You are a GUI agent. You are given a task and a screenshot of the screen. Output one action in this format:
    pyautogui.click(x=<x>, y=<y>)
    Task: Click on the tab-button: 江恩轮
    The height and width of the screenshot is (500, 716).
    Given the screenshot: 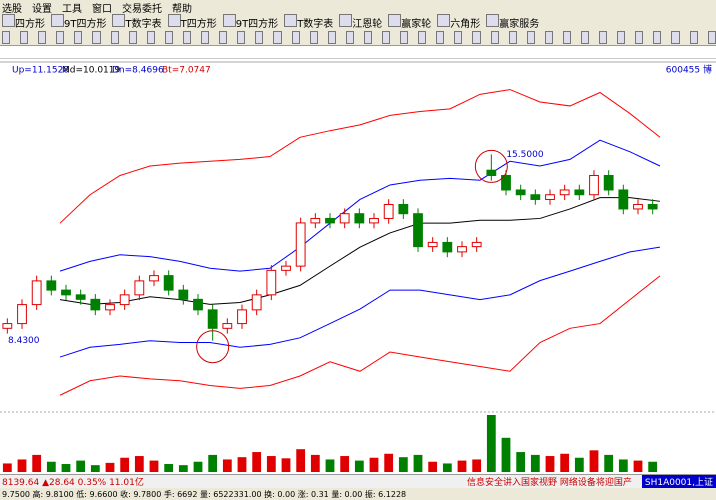 What is the action you would take?
    pyautogui.click(x=360, y=22)
    